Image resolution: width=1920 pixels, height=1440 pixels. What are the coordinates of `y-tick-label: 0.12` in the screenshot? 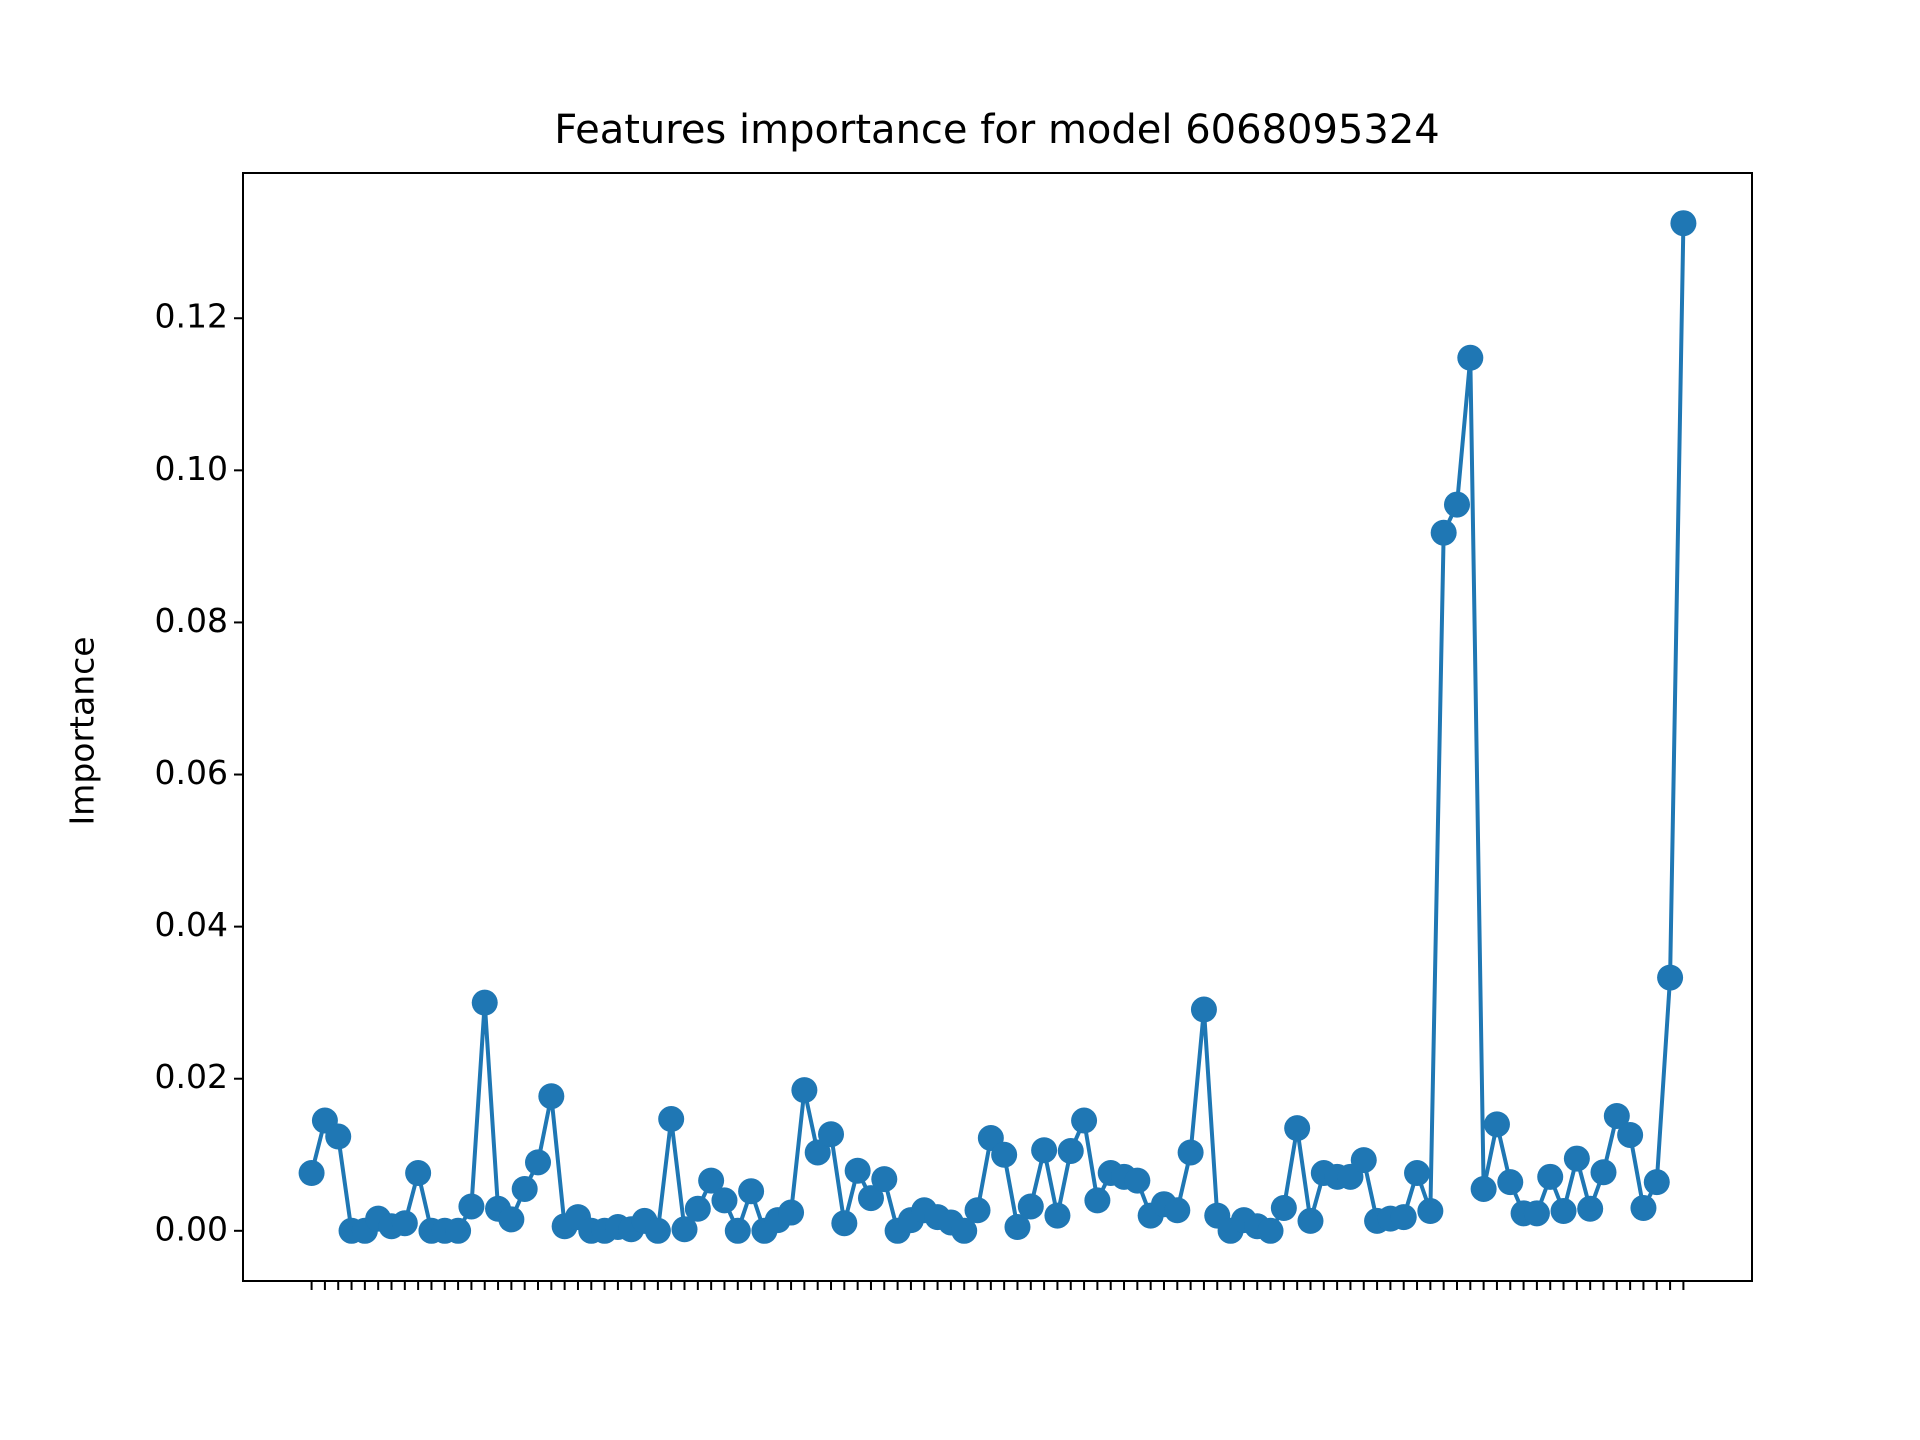 It's located at (191, 316).